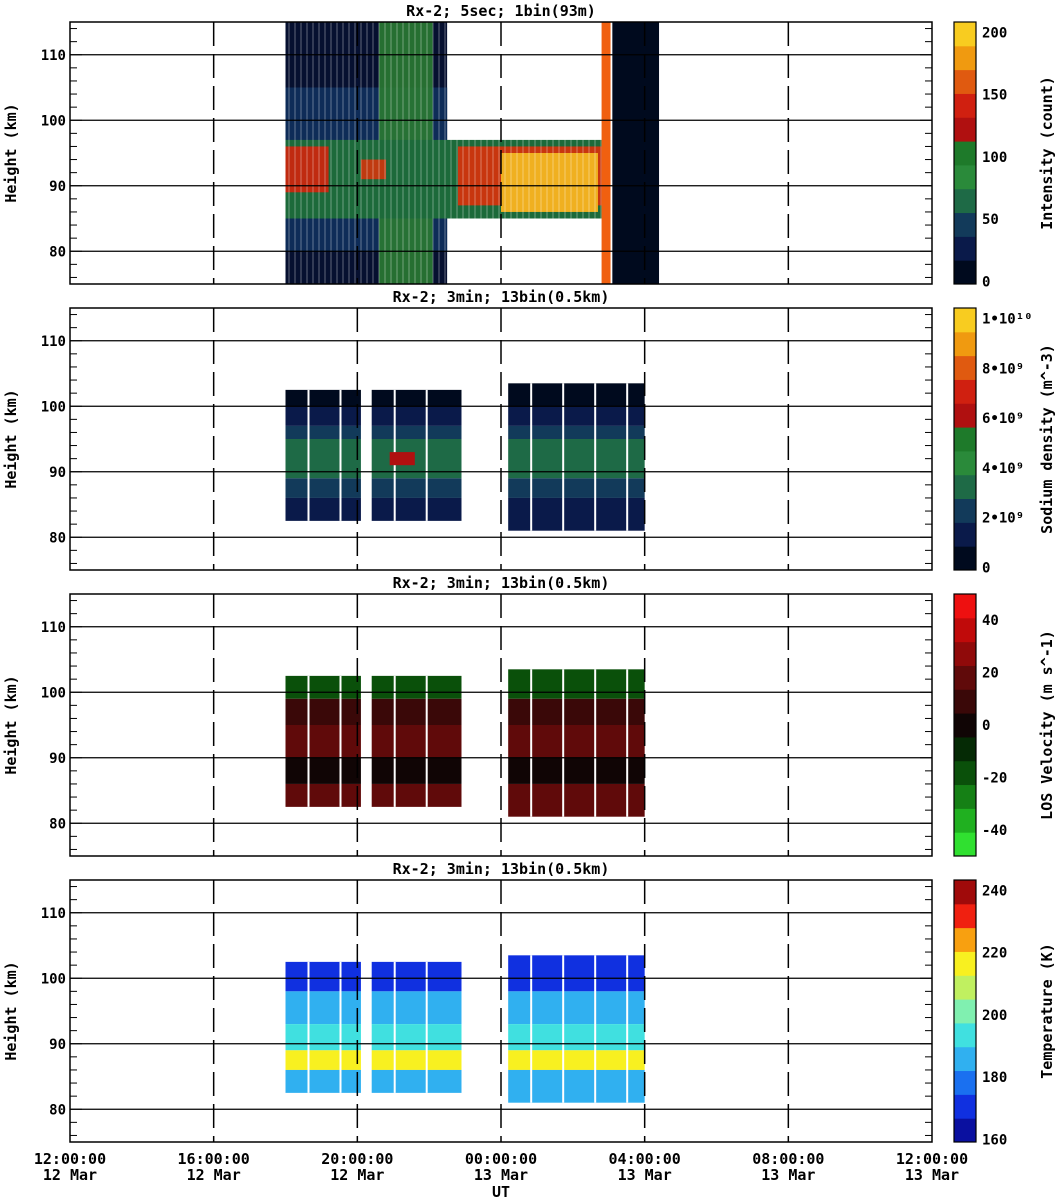  What do you see at coordinates (501, 1159) in the screenshot?
I see `x-tick-time: 00:00:00` at bounding box center [501, 1159].